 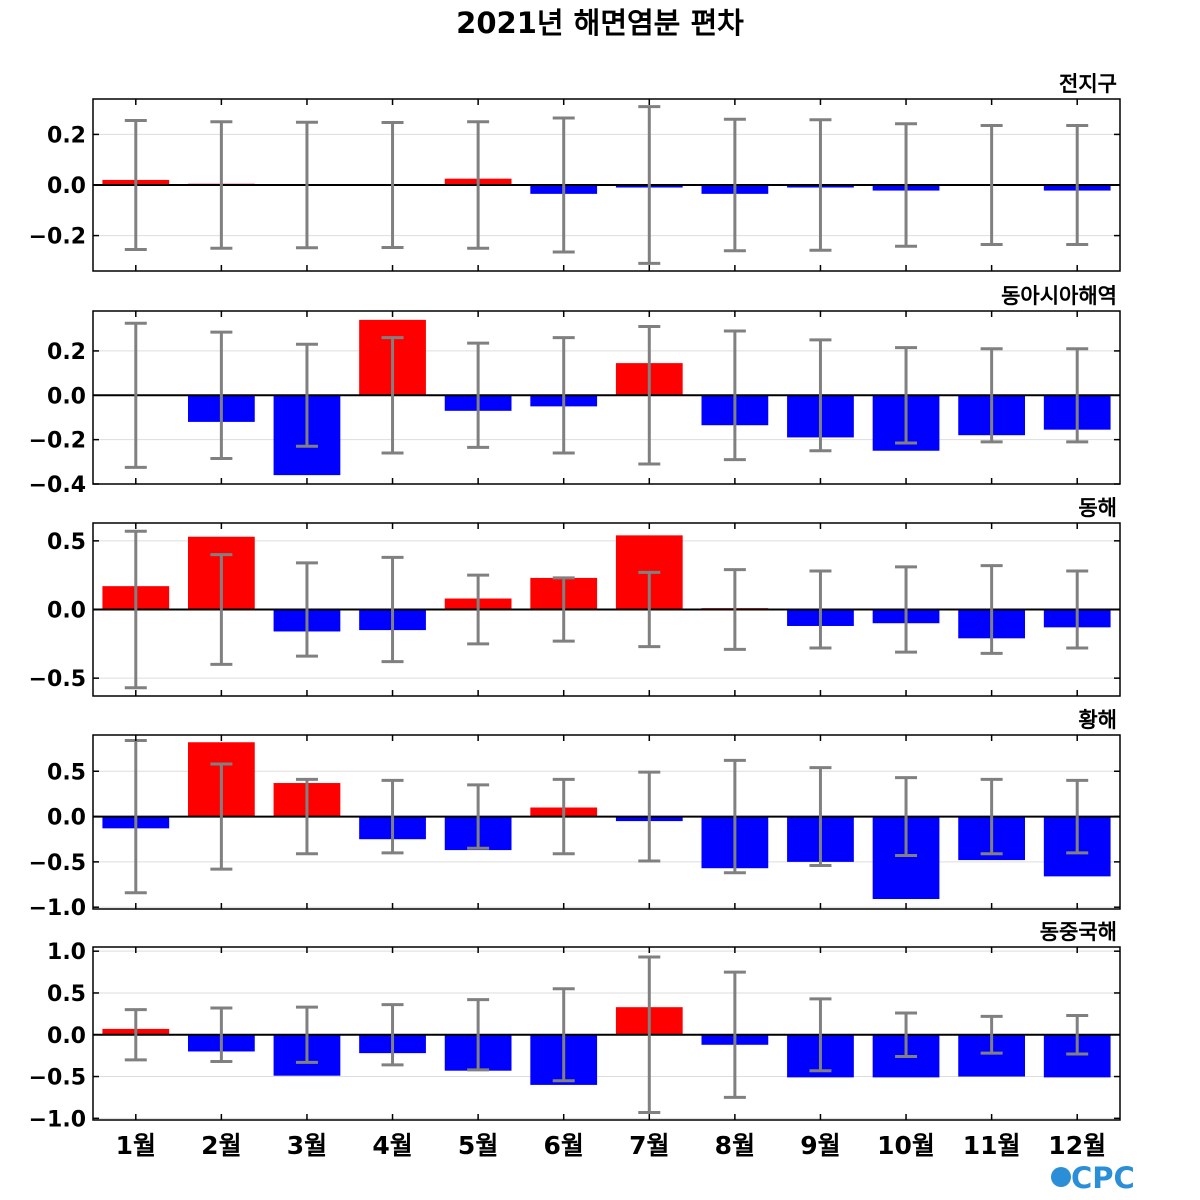 I want to click on panel-title: 전지구, so click(x=1088, y=84).